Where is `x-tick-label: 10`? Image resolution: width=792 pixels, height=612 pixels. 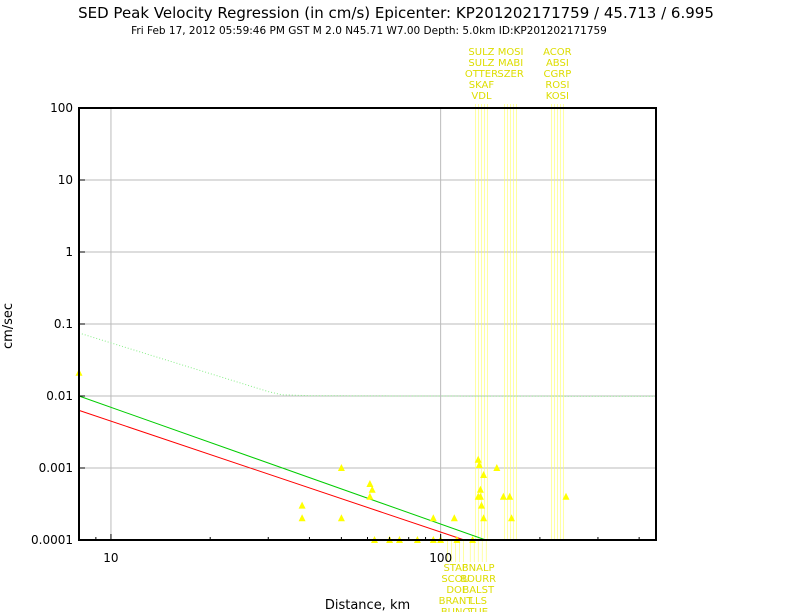
x-tick-label: 10 is located at coordinates (110, 558).